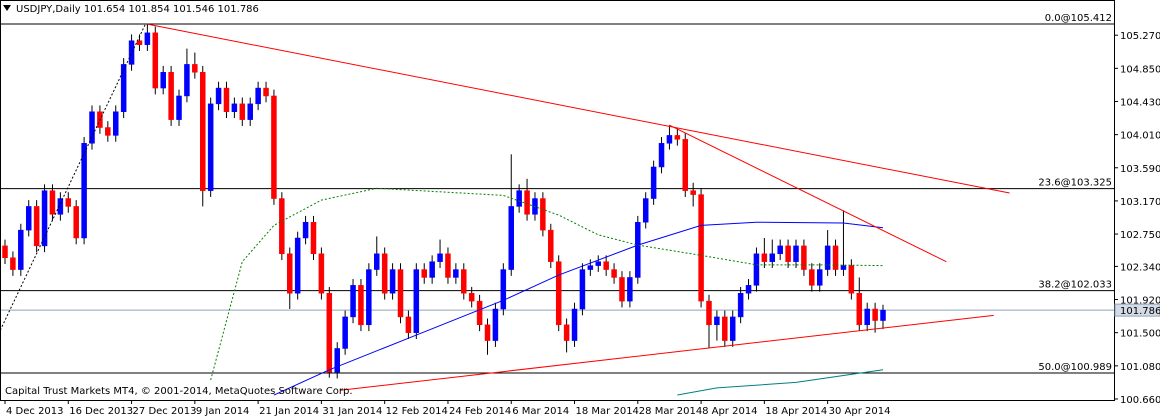 Image resolution: width=1160 pixels, height=420 pixels. I want to click on symbol: USDJPY,Daily, so click(48, 9).